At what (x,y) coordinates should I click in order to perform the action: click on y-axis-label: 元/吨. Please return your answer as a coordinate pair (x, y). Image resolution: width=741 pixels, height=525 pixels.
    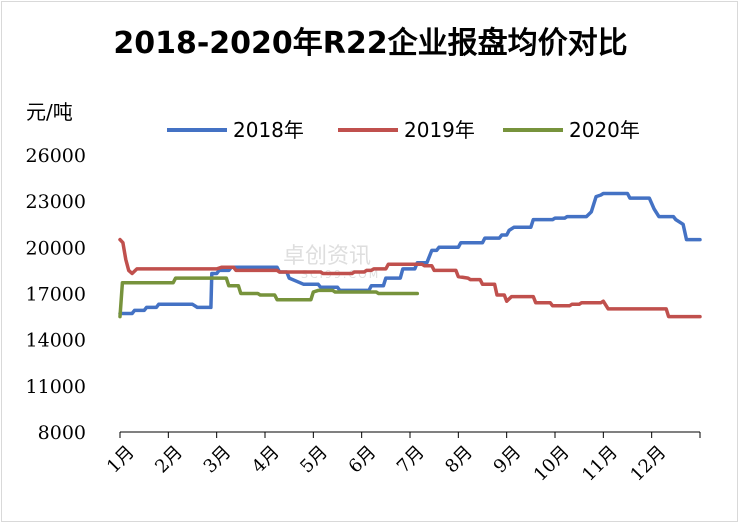
    Looking at the image, I should click on (49, 112).